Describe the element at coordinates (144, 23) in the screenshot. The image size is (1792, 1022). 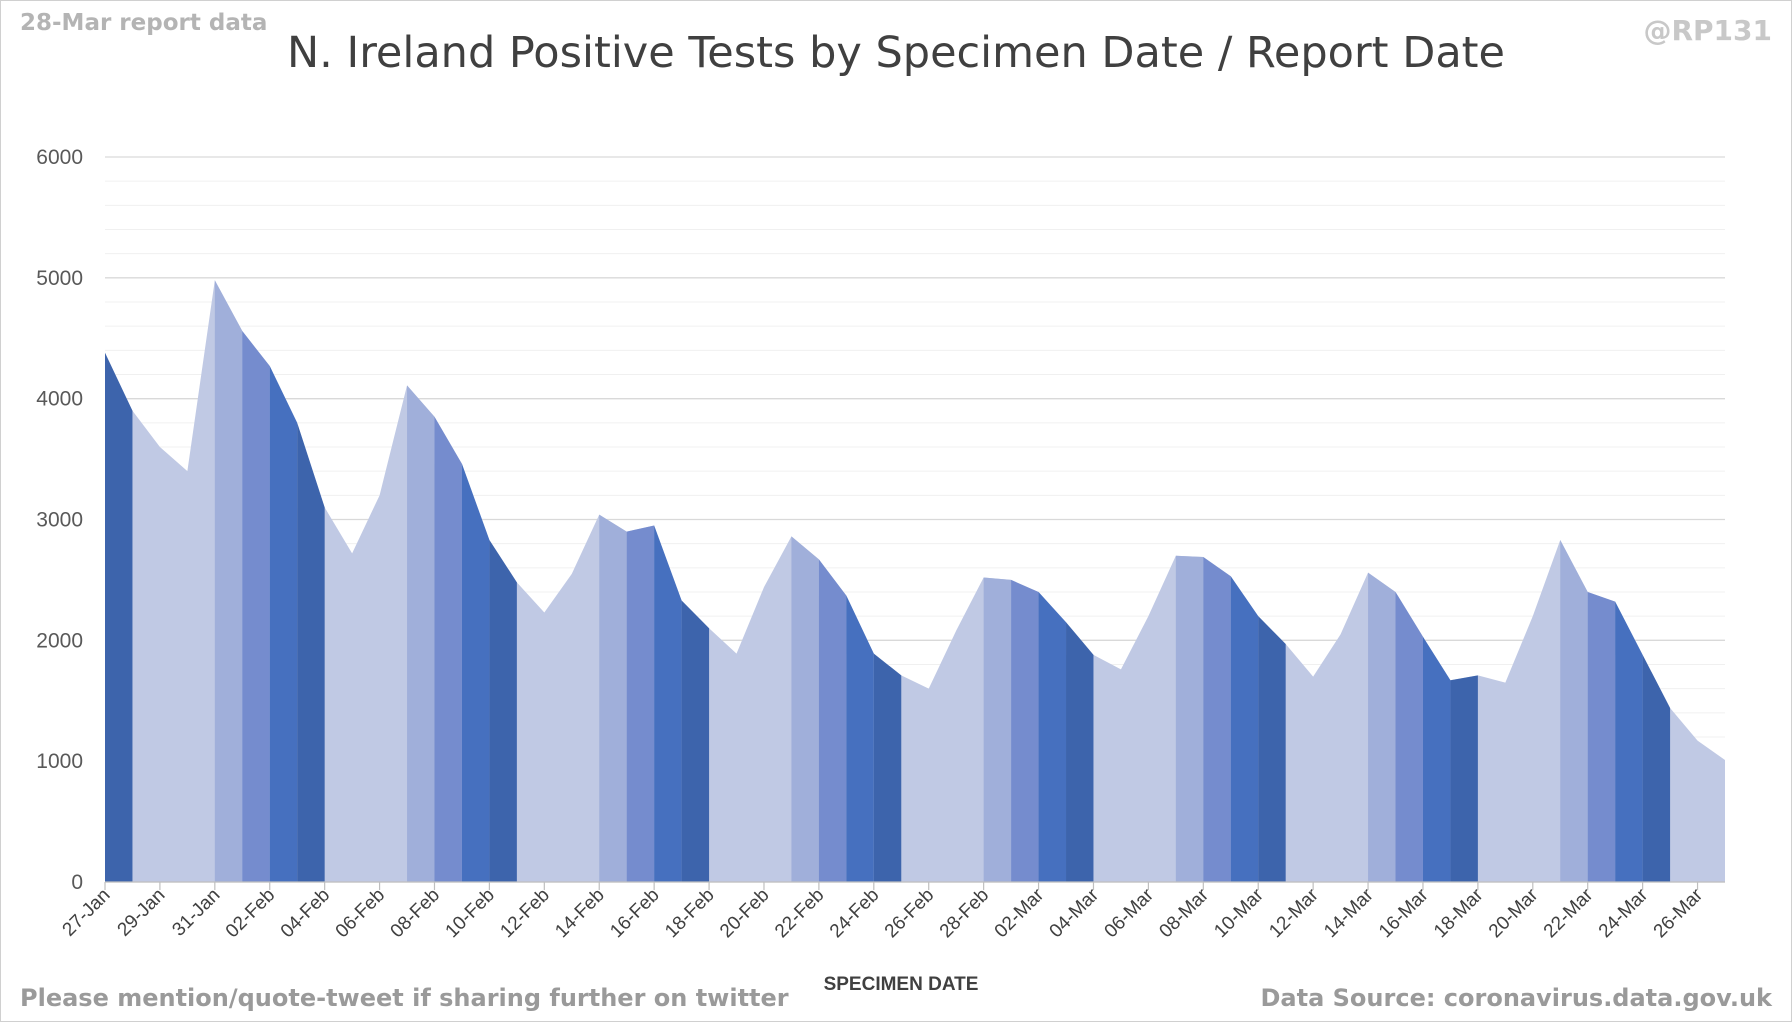
I see `report-date-label: 28-Mar report data` at that location.